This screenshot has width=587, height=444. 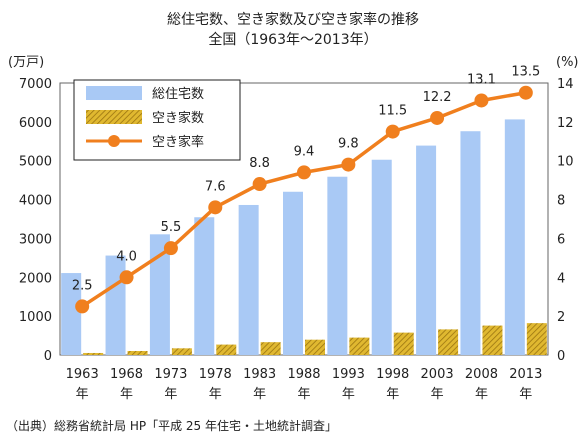 I want to click on right-axis-unit: (%), so click(x=567, y=62).